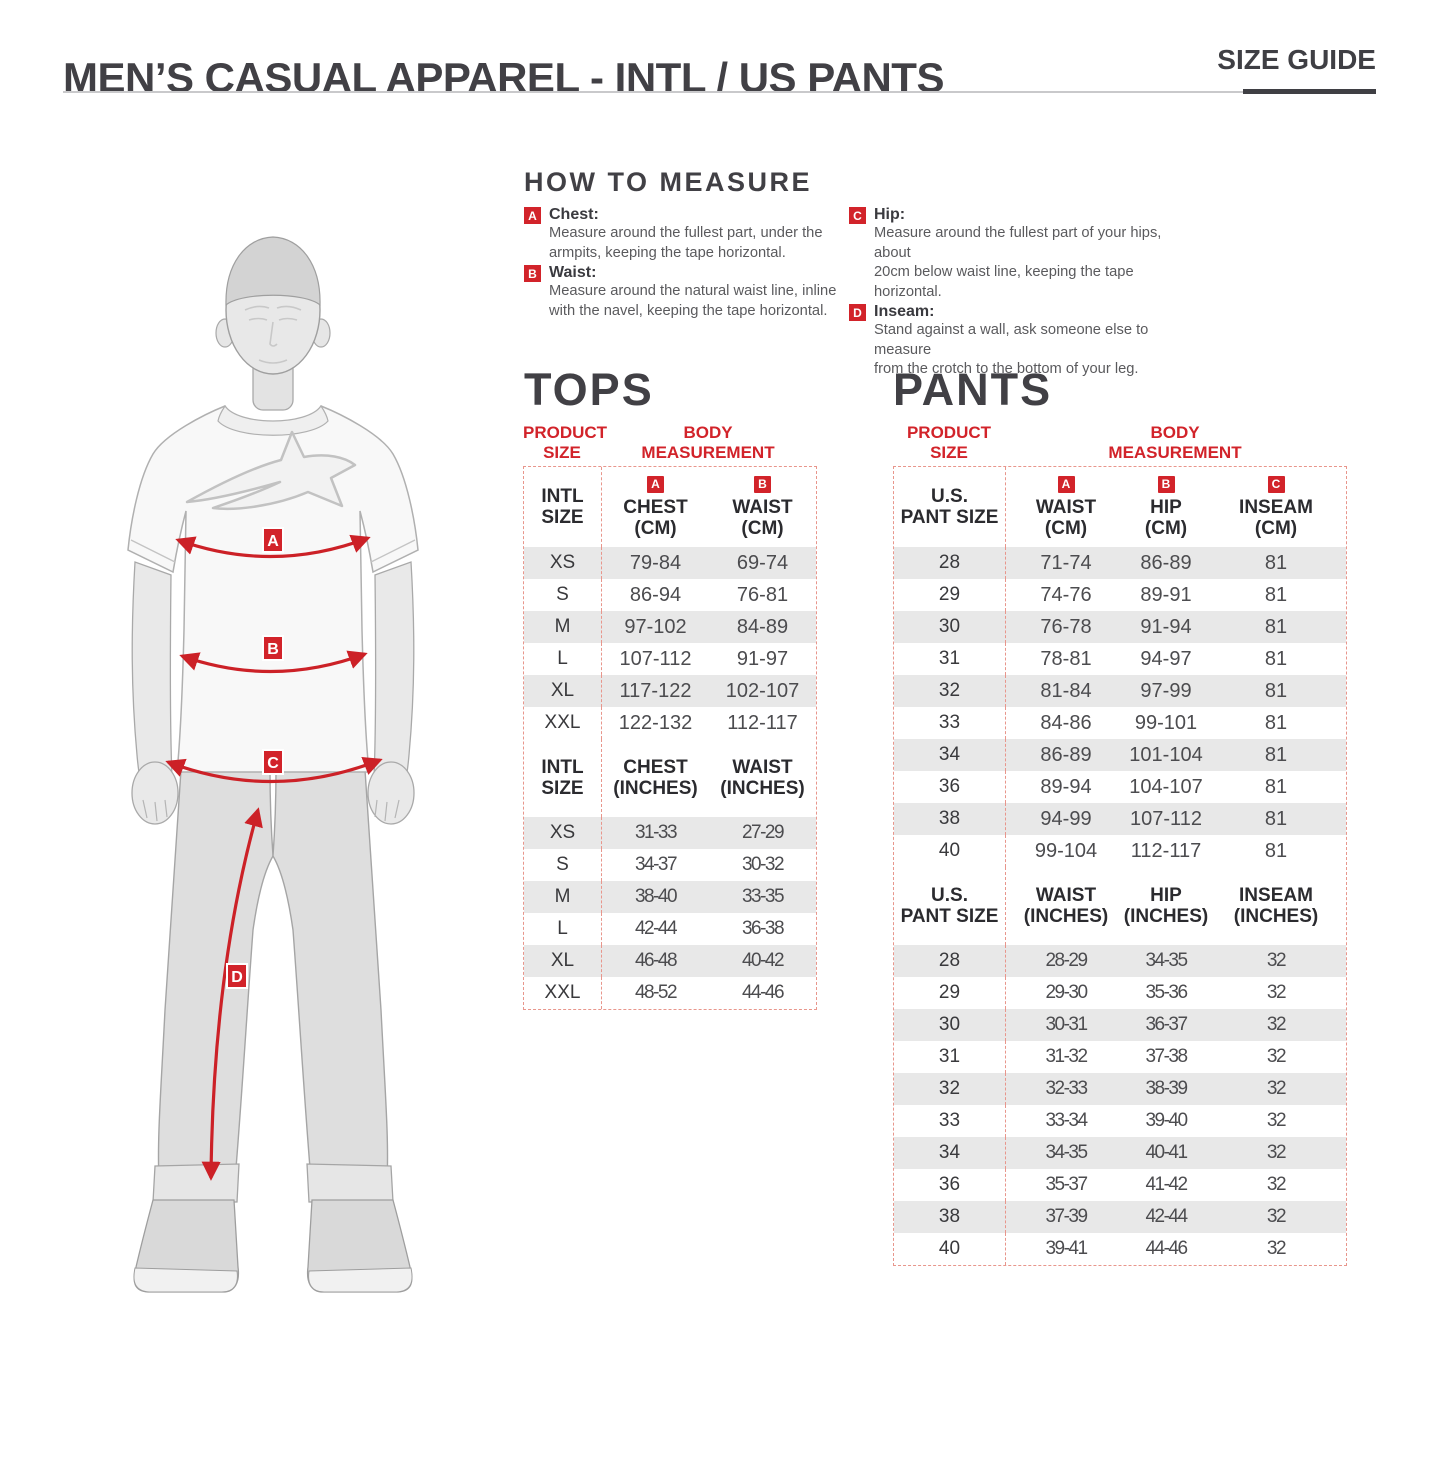 This screenshot has width=1440, height=1471. What do you see at coordinates (1166, 517) in the screenshot?
I see `measurement-column-label: HIP (CM)` at bounding box center [1166, 517].